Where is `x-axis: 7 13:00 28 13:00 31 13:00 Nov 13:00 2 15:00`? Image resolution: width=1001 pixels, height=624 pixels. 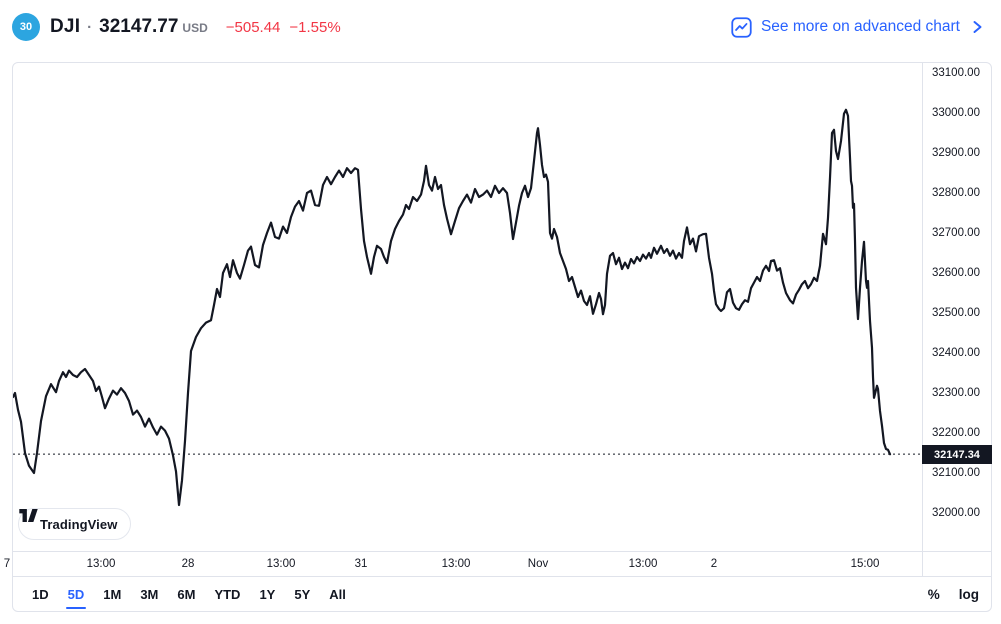
x-axis: 7 13:00 28 13:00 31 13:00 Nov 13:00 2 15:00 is located at coordinates (498, 563).